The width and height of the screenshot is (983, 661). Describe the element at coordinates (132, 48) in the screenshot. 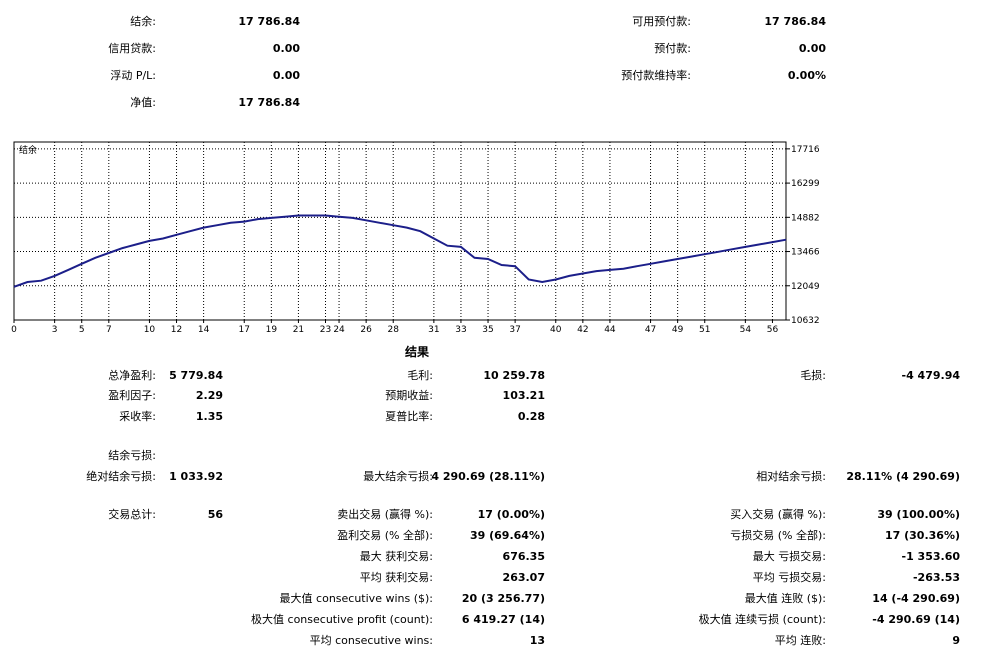

I see `credit-label: 信用贷款:` at that location.